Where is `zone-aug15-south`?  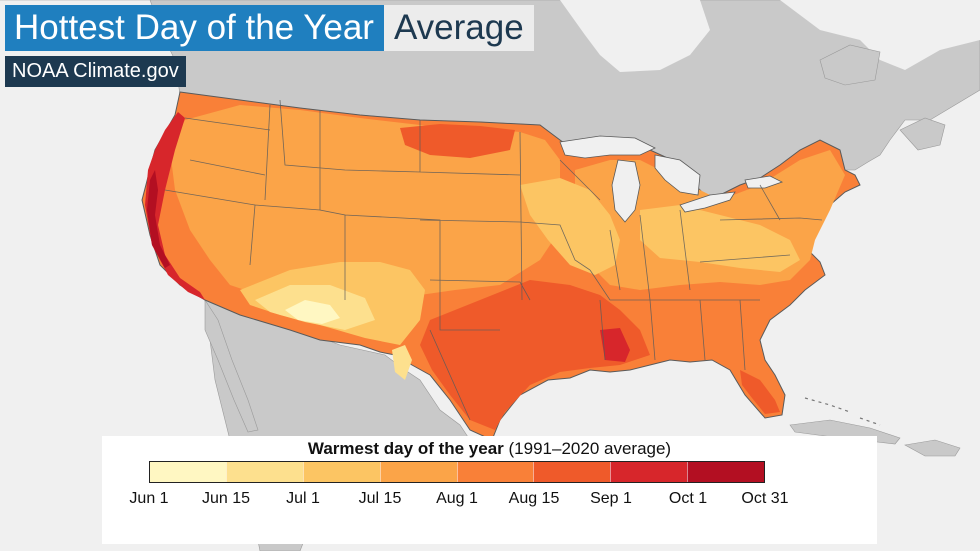 zone-aug15-south is located at coordinates (535, 355).